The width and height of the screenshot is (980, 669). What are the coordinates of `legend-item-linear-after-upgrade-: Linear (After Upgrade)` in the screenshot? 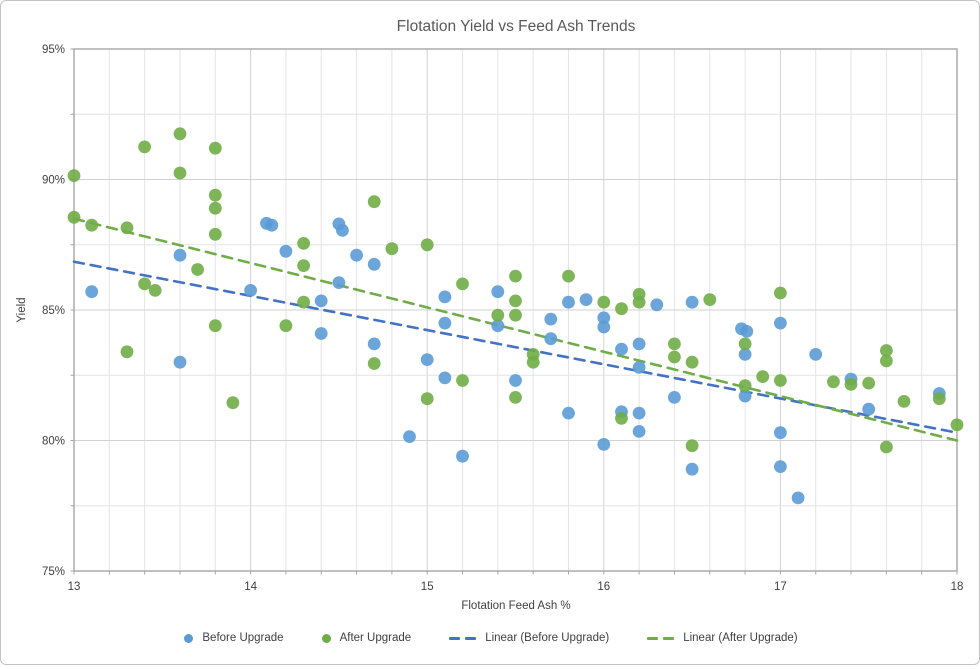 It's located at (722, 638).